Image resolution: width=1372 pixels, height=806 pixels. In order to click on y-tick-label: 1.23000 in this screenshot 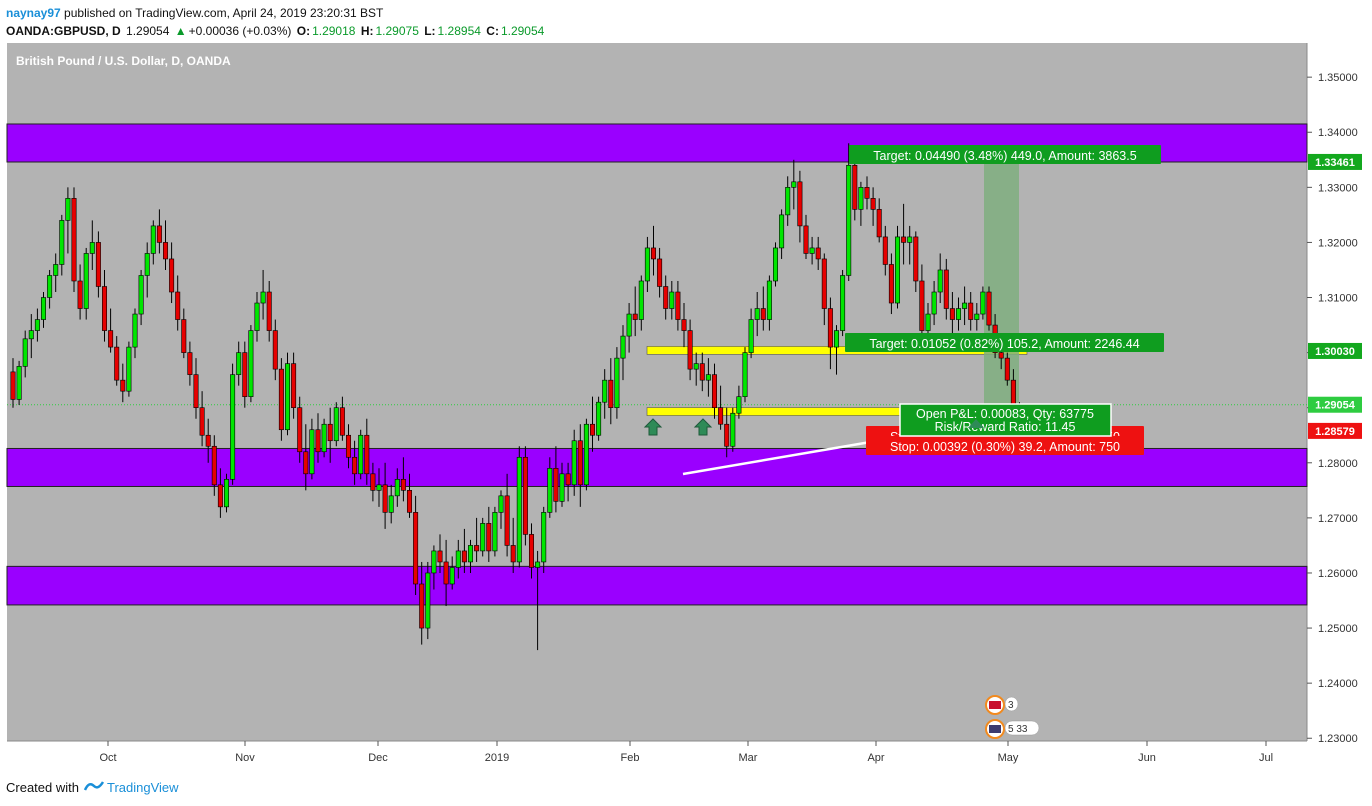, I will do `click(1338, 739)`.